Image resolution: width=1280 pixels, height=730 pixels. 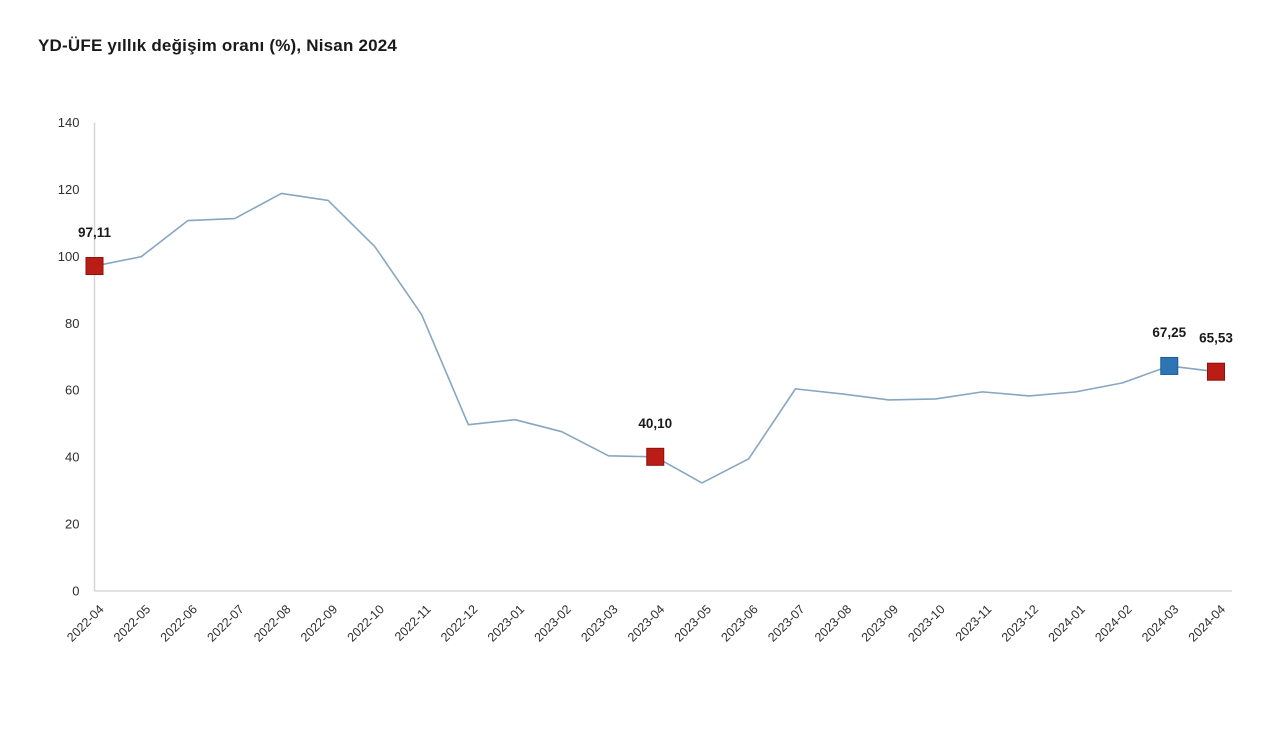 I want to click on marker-square-blue, so click(x=1169, y=365).